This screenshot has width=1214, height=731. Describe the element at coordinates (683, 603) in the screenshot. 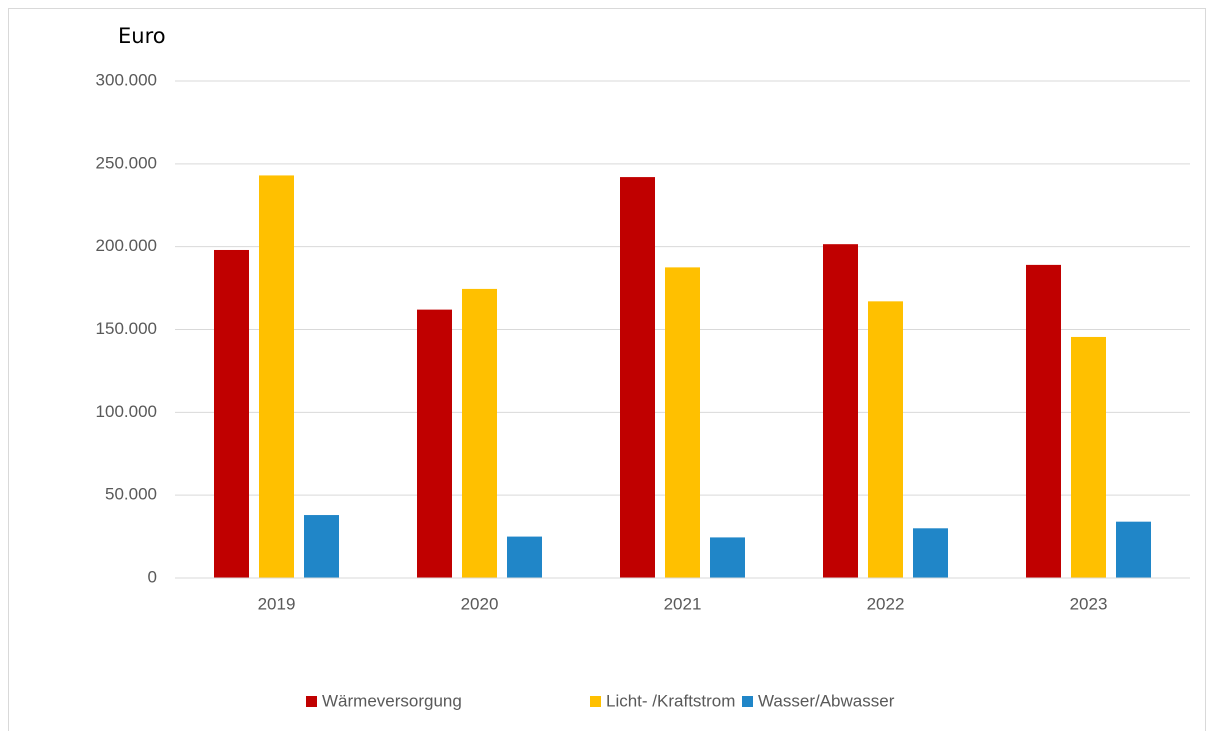

I see `x-tick-label: 2021` at that location.